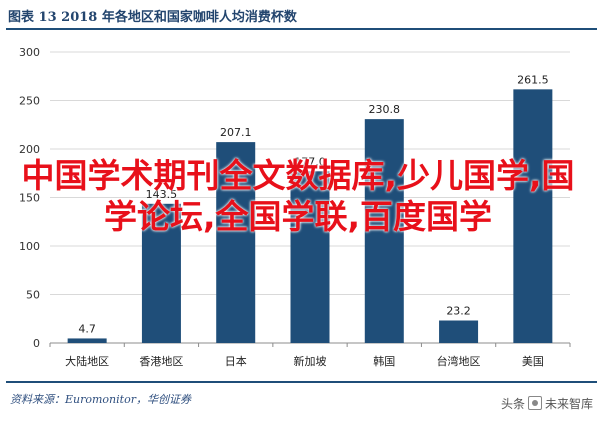 The width and height of the screenshot is (603, 423). I want to click on x-tick-label: 韩国, so click(384, 361).